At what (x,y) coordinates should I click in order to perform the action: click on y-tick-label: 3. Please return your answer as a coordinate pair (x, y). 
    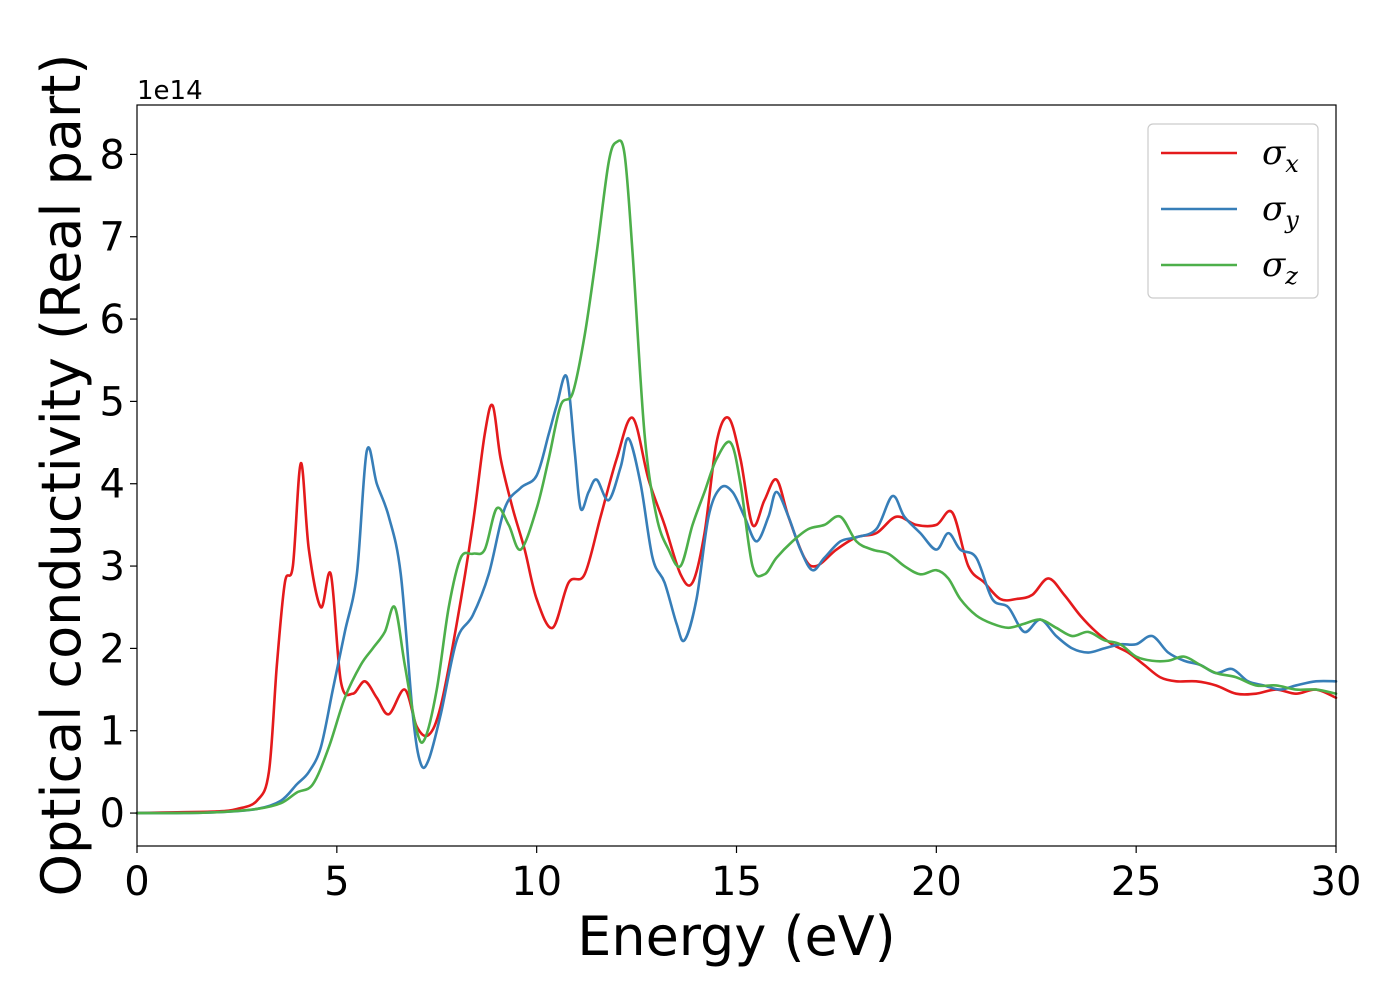
    Looking at the image, I should click on (112, 567).